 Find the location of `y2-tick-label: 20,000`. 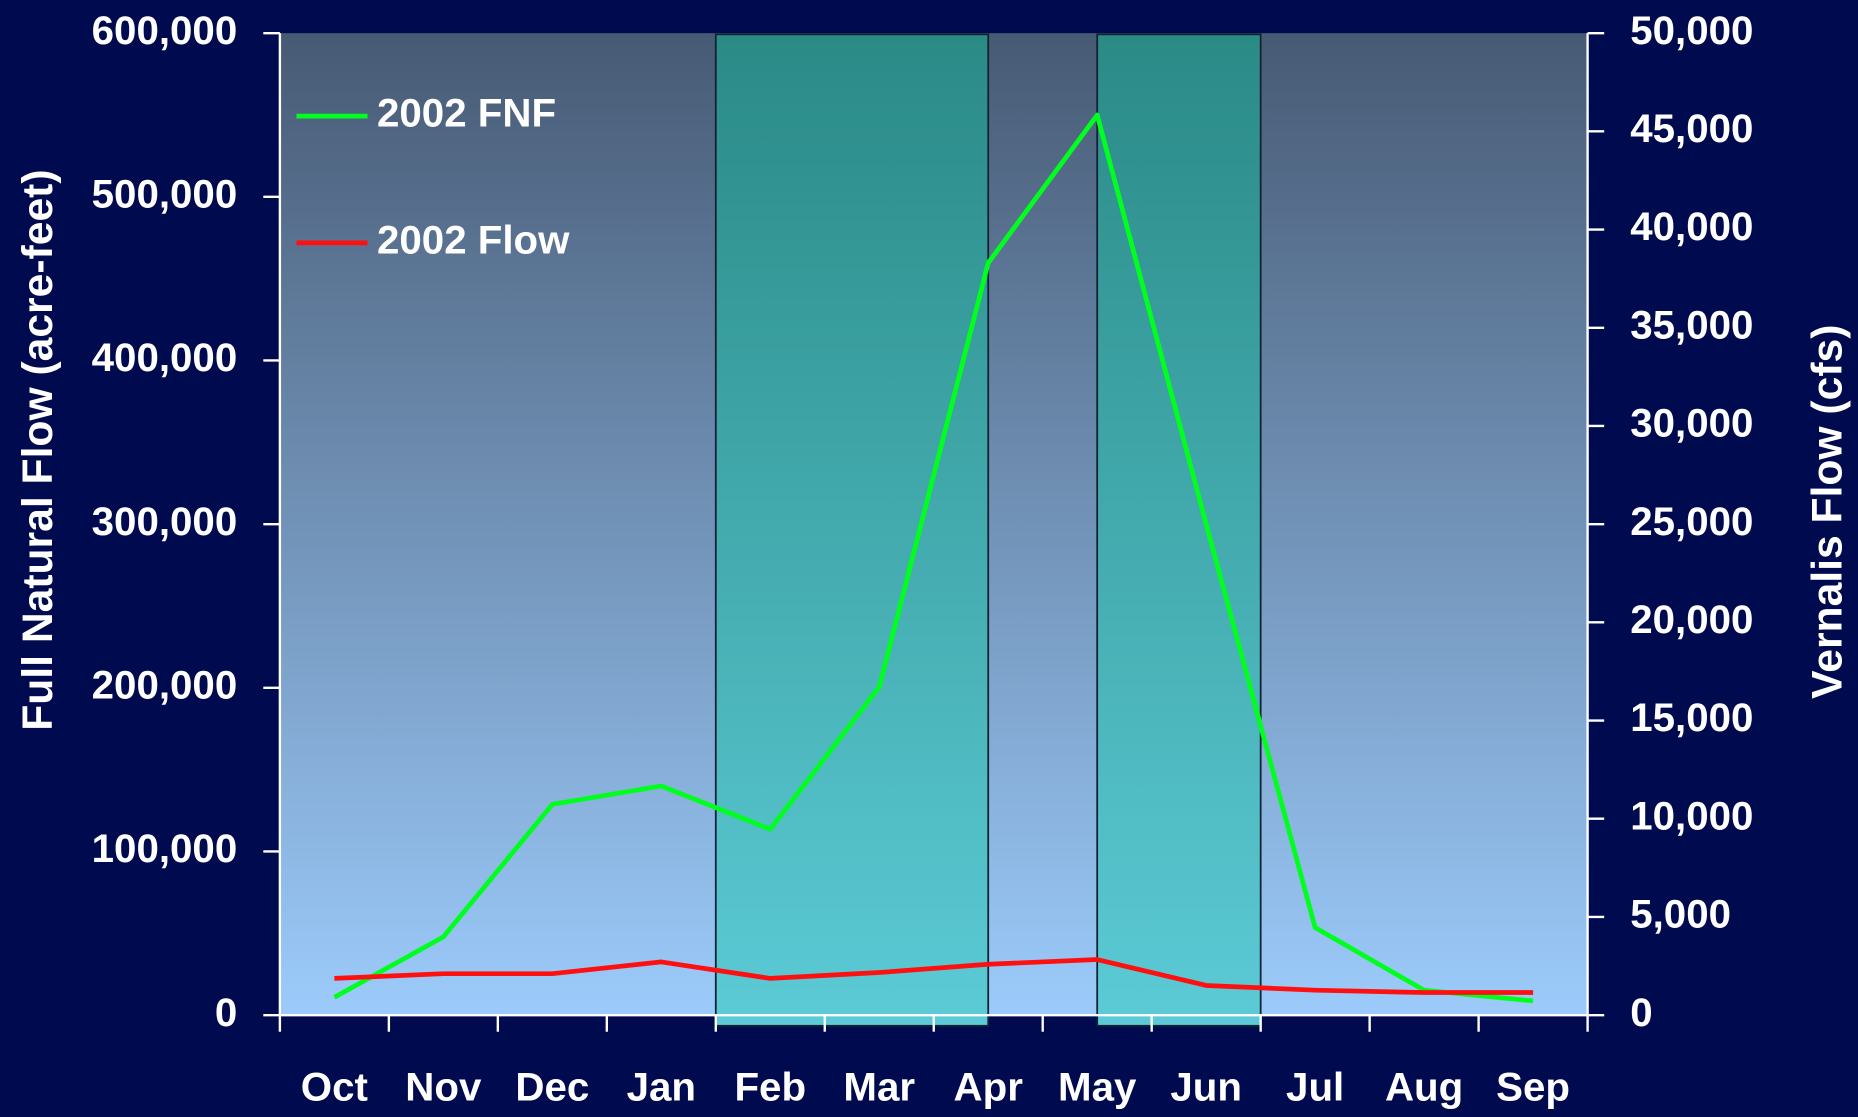

y2-tick-label: 20,000 is located at coordinates (1691, 619).